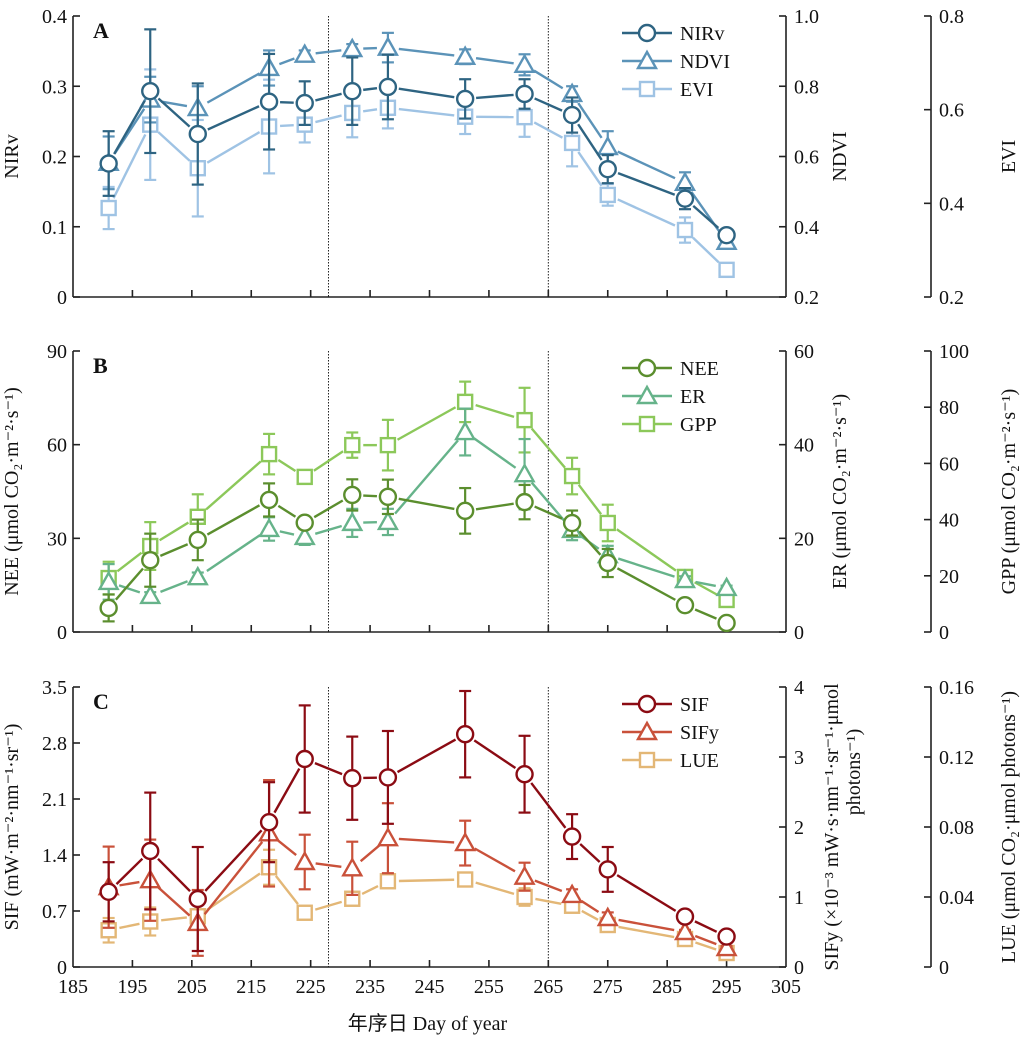 This screenshot has width=1020, height=1042. I want to click on x-tick-label: 245, so click(430, 987).